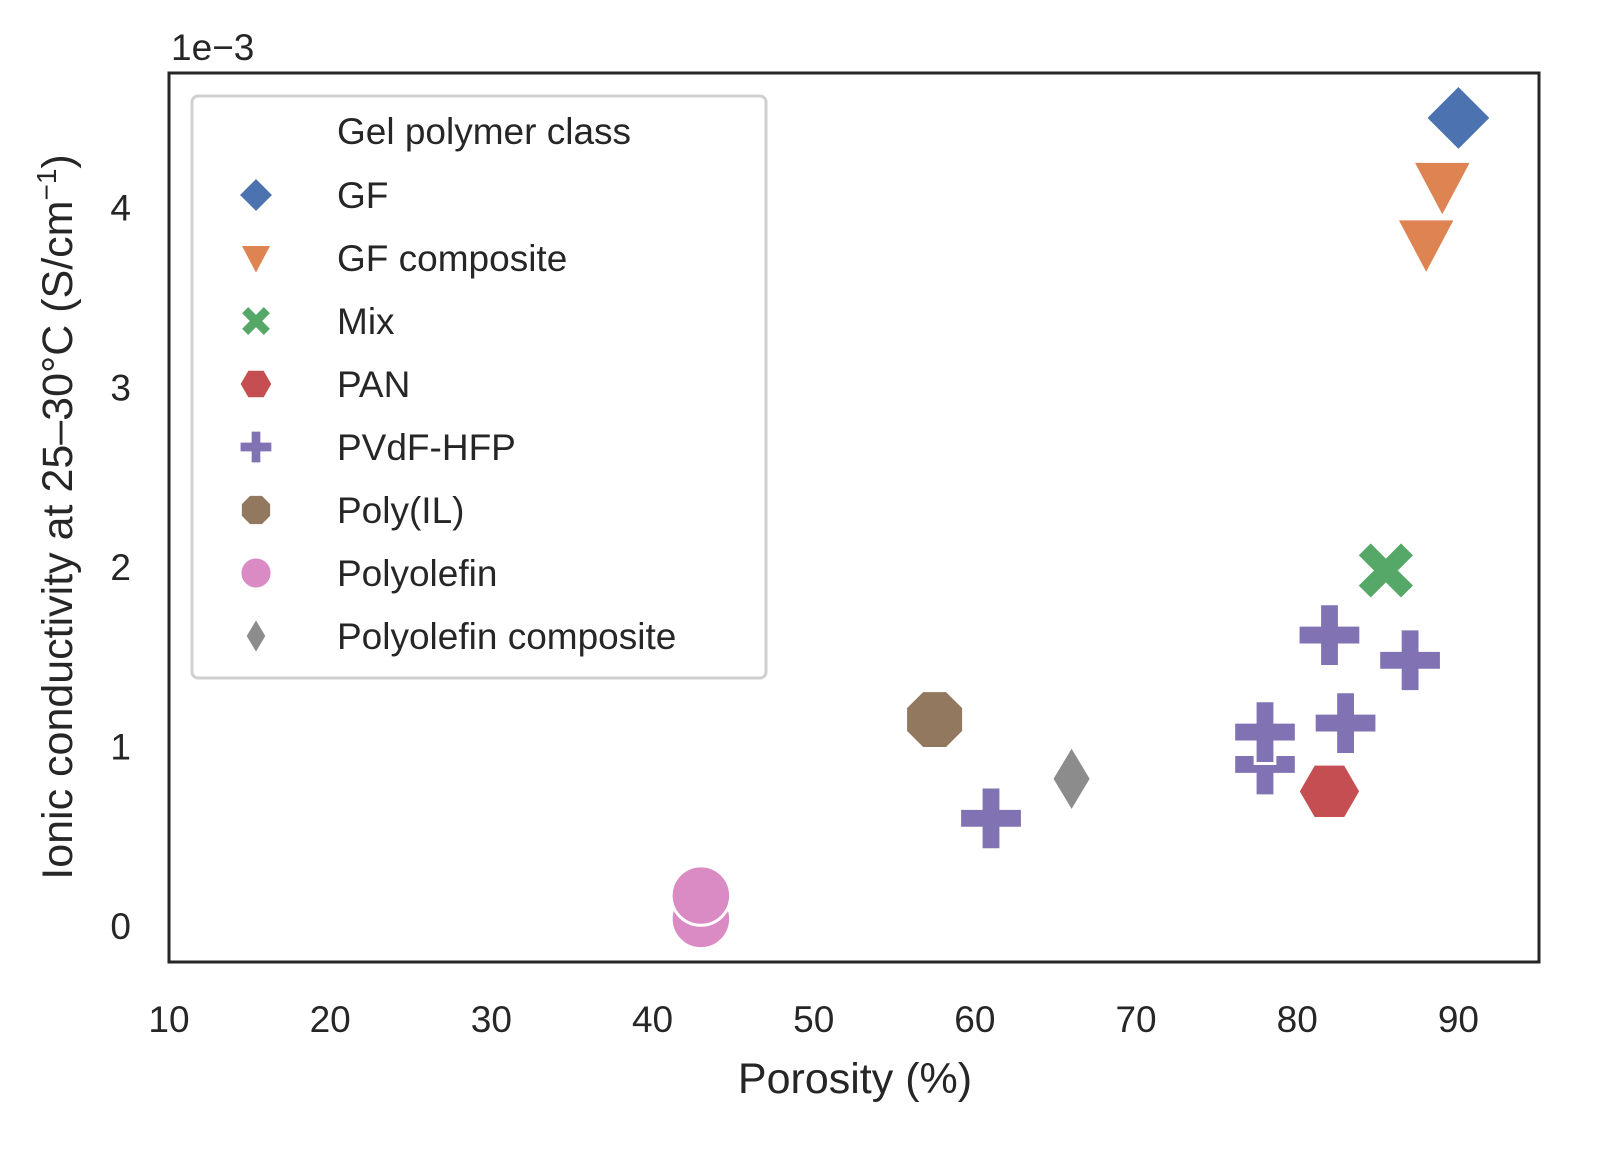 The width and height of the screenshot is (1597, 1155). I want to click on x-tick-label: 90, so click(1458, 1019).